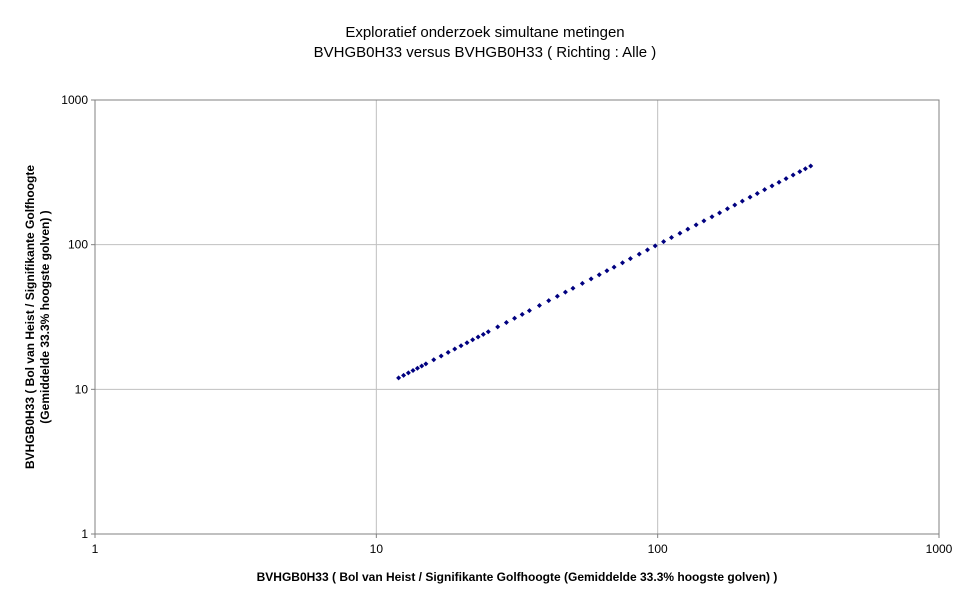 The image size is (970, 604). I want to click on y-tick-label: 1000, so click(74, 100).